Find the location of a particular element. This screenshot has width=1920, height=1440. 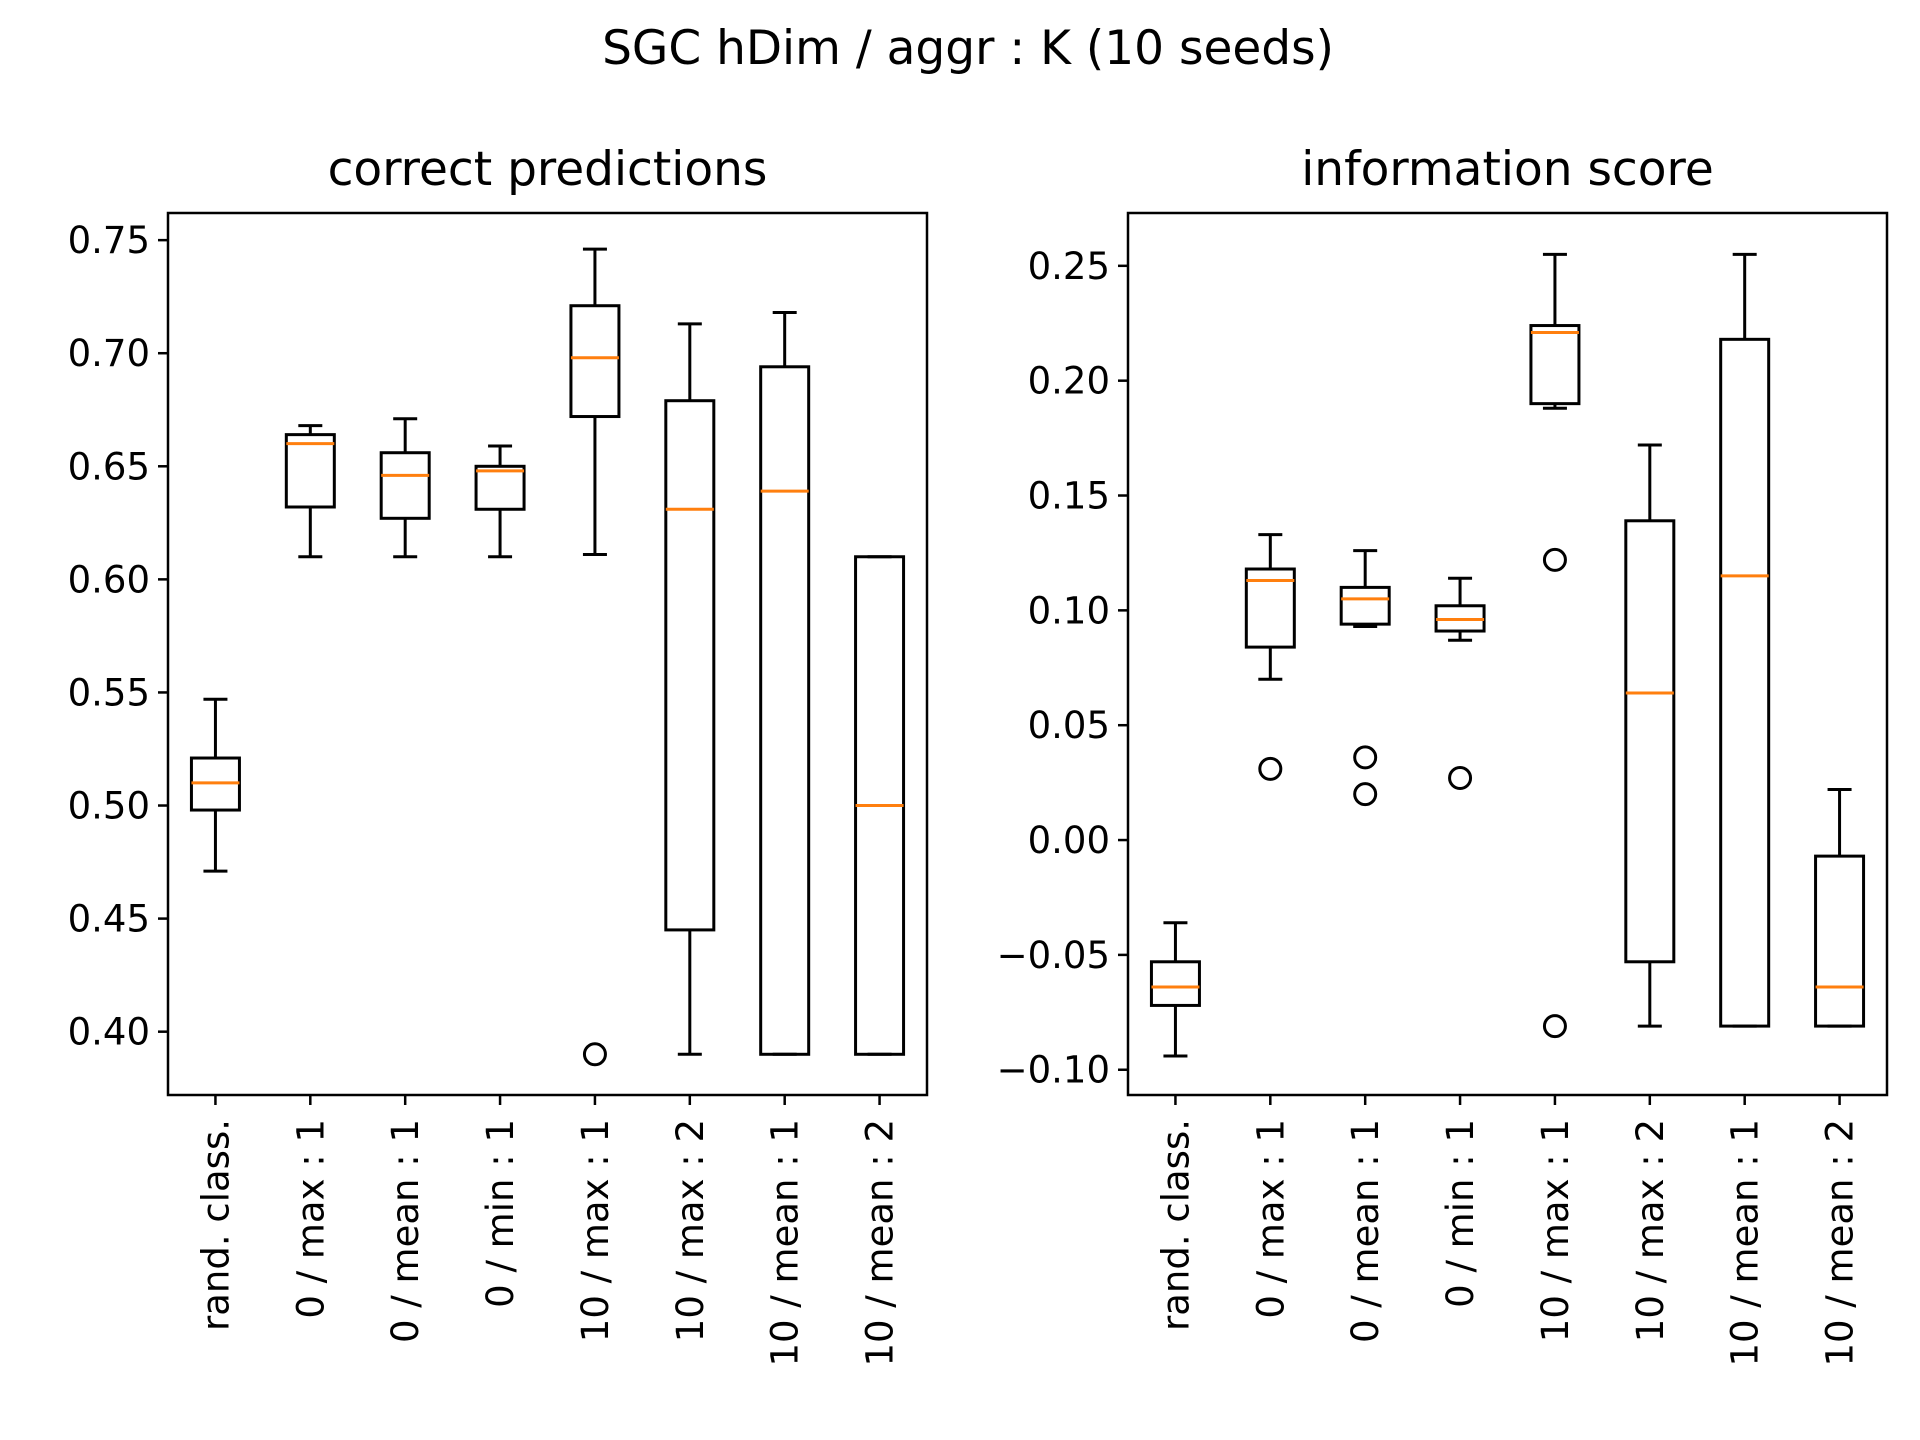

y-tick-label: 0.05 is located at coordinates (1069, 725).